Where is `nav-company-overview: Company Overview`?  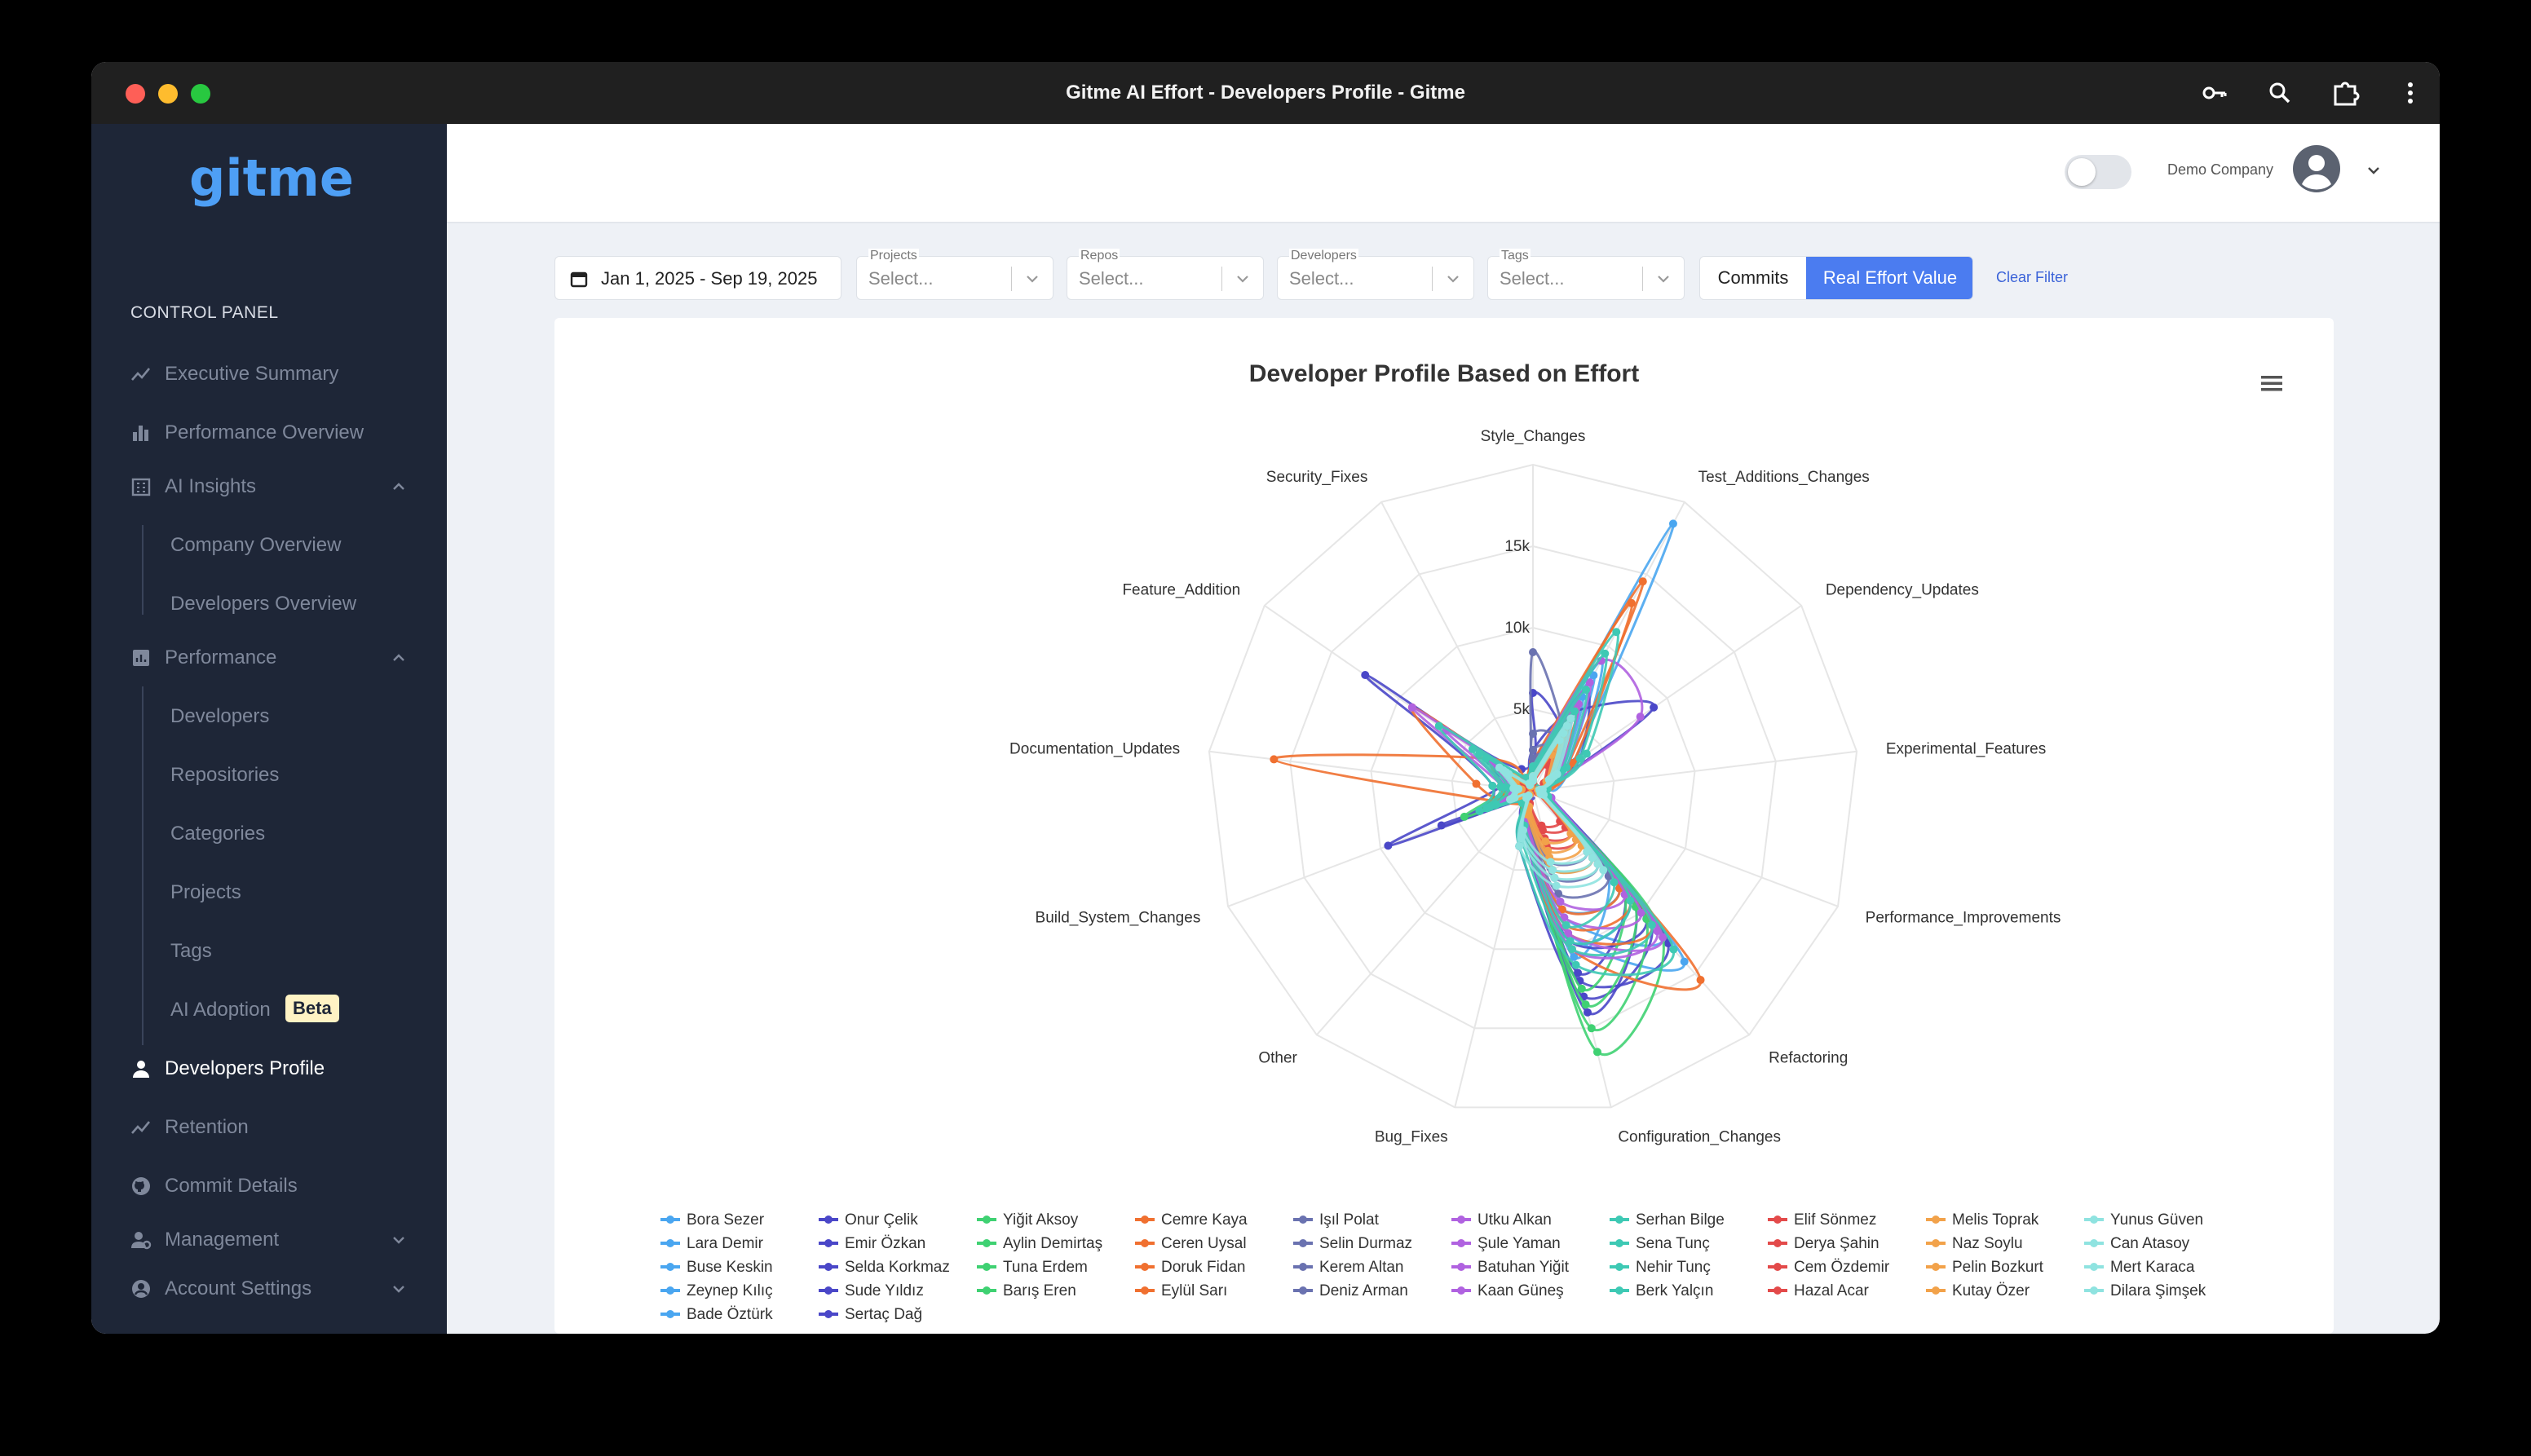 nav-company-overview: Company Overview is located at coordinates (256, 545).